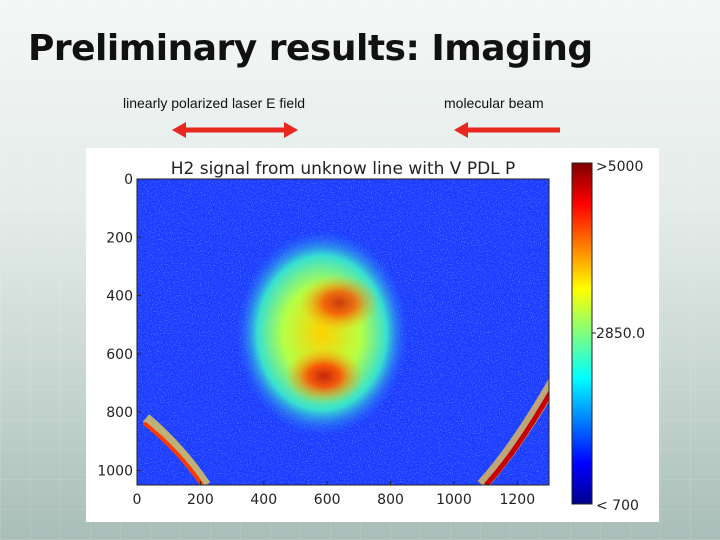 The height and width of the screenshot is (540, 720). I want to click on colorbar-min-label: < 700, so click(617, 506).